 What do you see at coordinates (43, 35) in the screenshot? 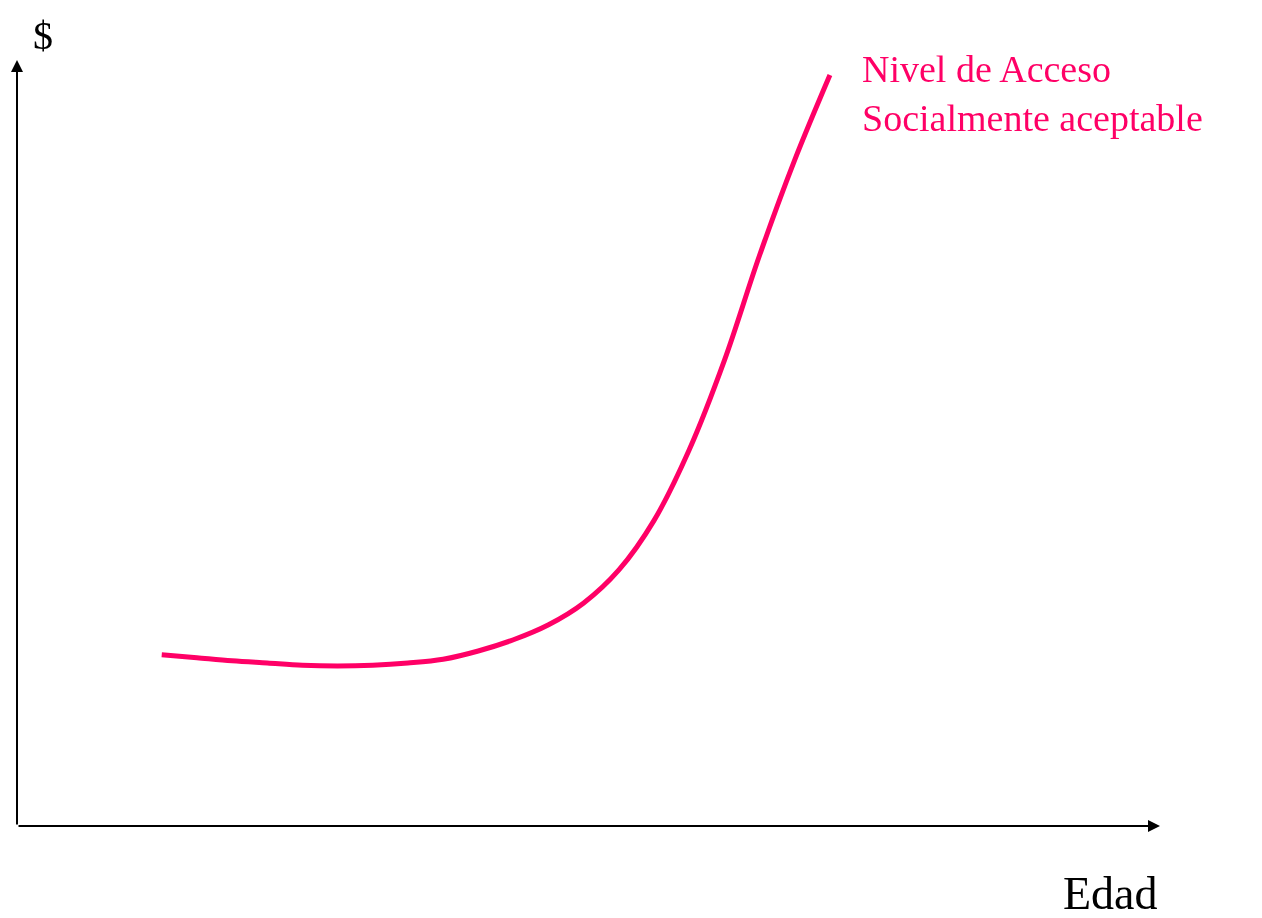
I see `y-axis-title: $` at bounding box center [43, 35].